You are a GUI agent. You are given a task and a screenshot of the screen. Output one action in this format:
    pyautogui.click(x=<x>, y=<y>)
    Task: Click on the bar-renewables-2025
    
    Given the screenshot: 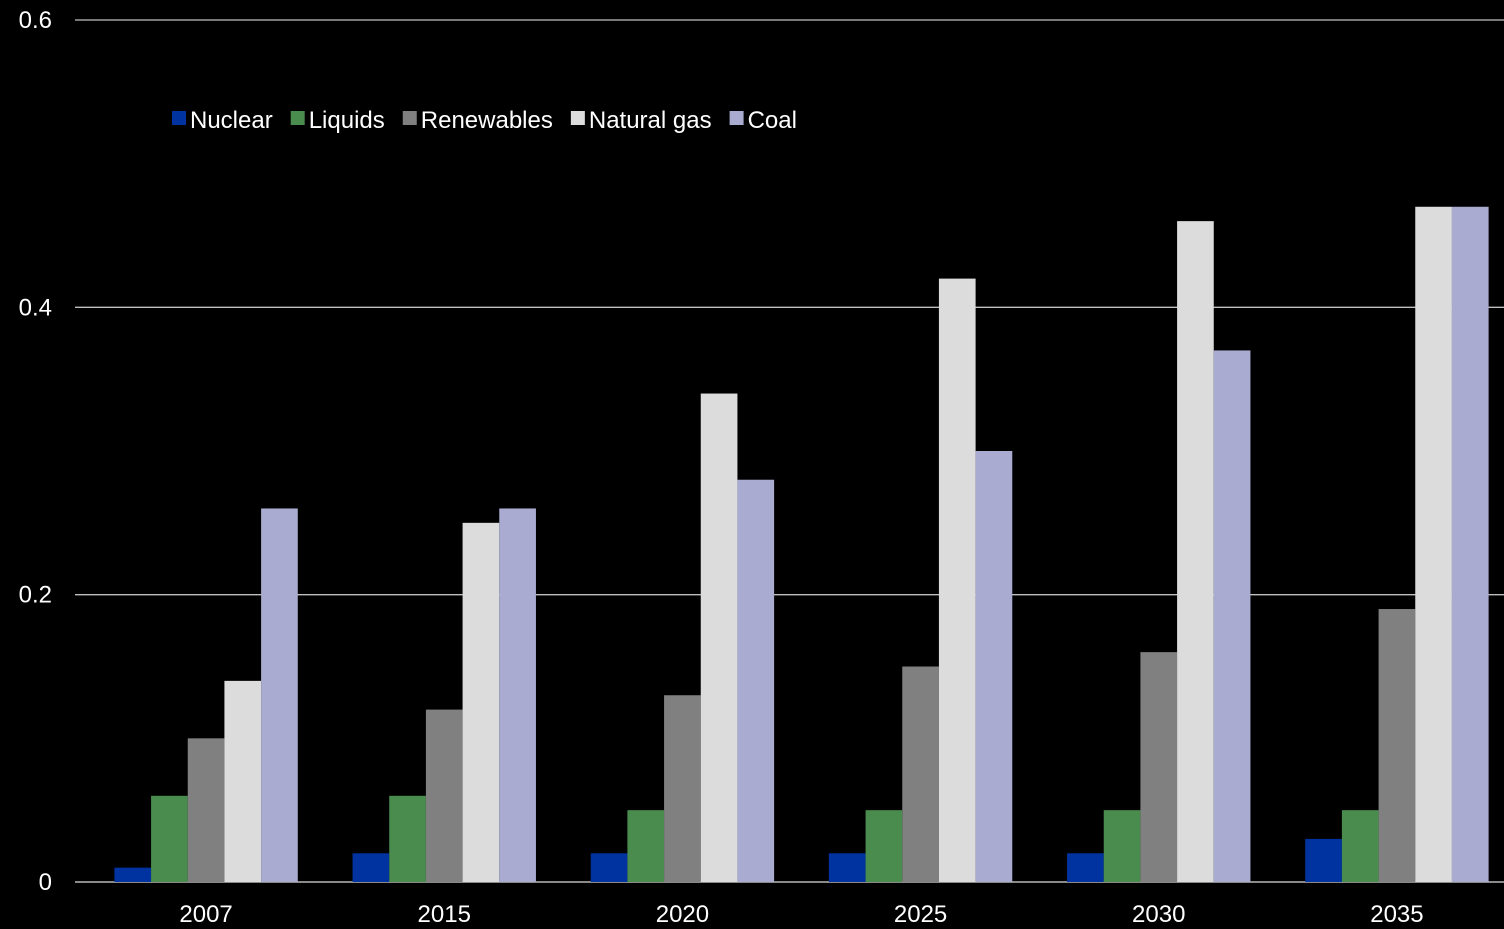 What is the action you would take?
    pyautogui.click(x=920, y=774)
    